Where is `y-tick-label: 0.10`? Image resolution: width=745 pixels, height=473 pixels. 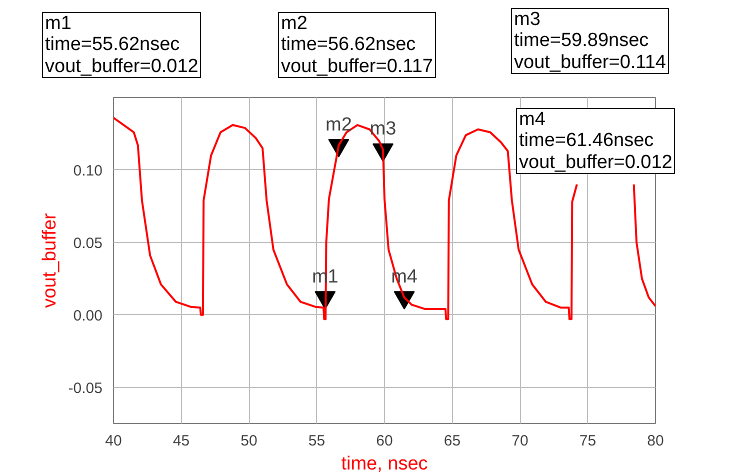
y-tick-label: 0.10 is located at coordinates (88, 171).